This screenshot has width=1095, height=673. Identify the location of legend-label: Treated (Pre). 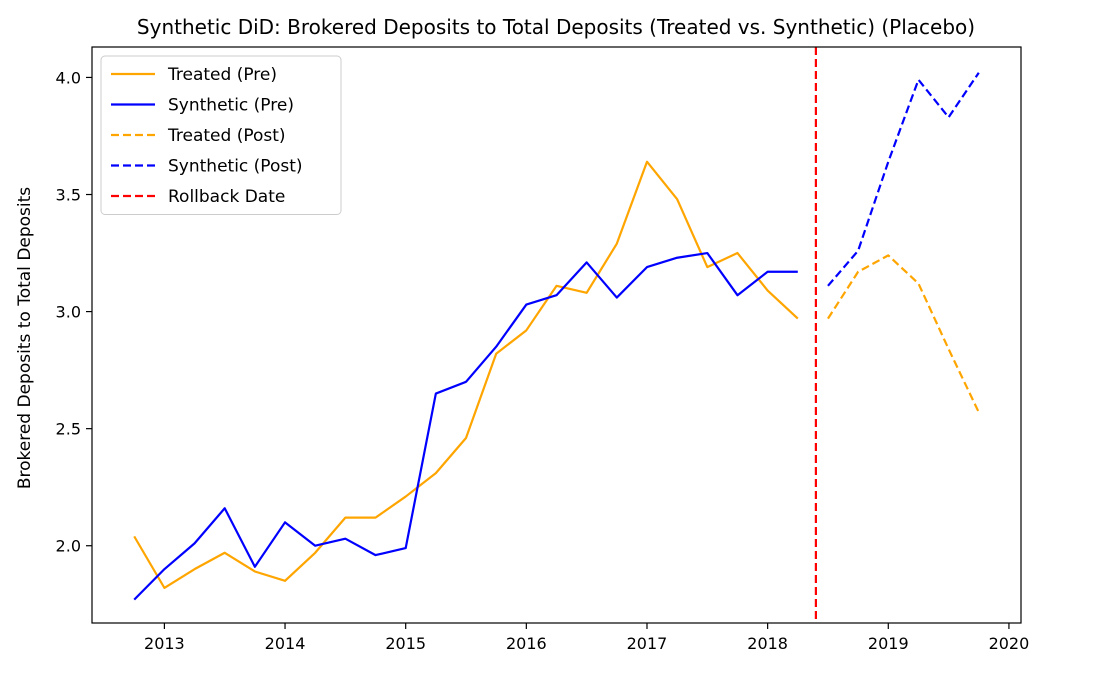
(222, 75).